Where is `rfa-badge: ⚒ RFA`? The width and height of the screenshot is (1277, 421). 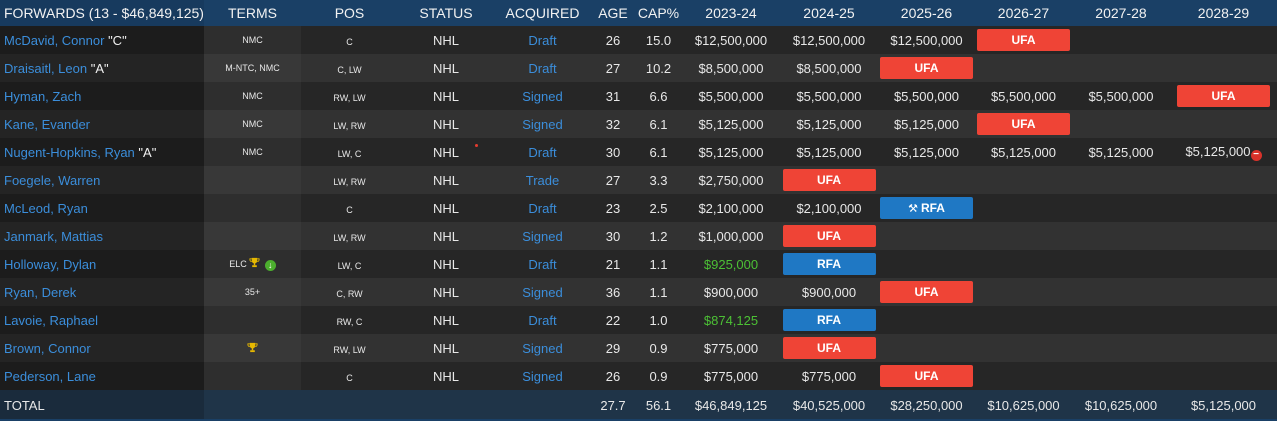 rfa-badge: ⚒ RFA is located at coordinates (926, 208).